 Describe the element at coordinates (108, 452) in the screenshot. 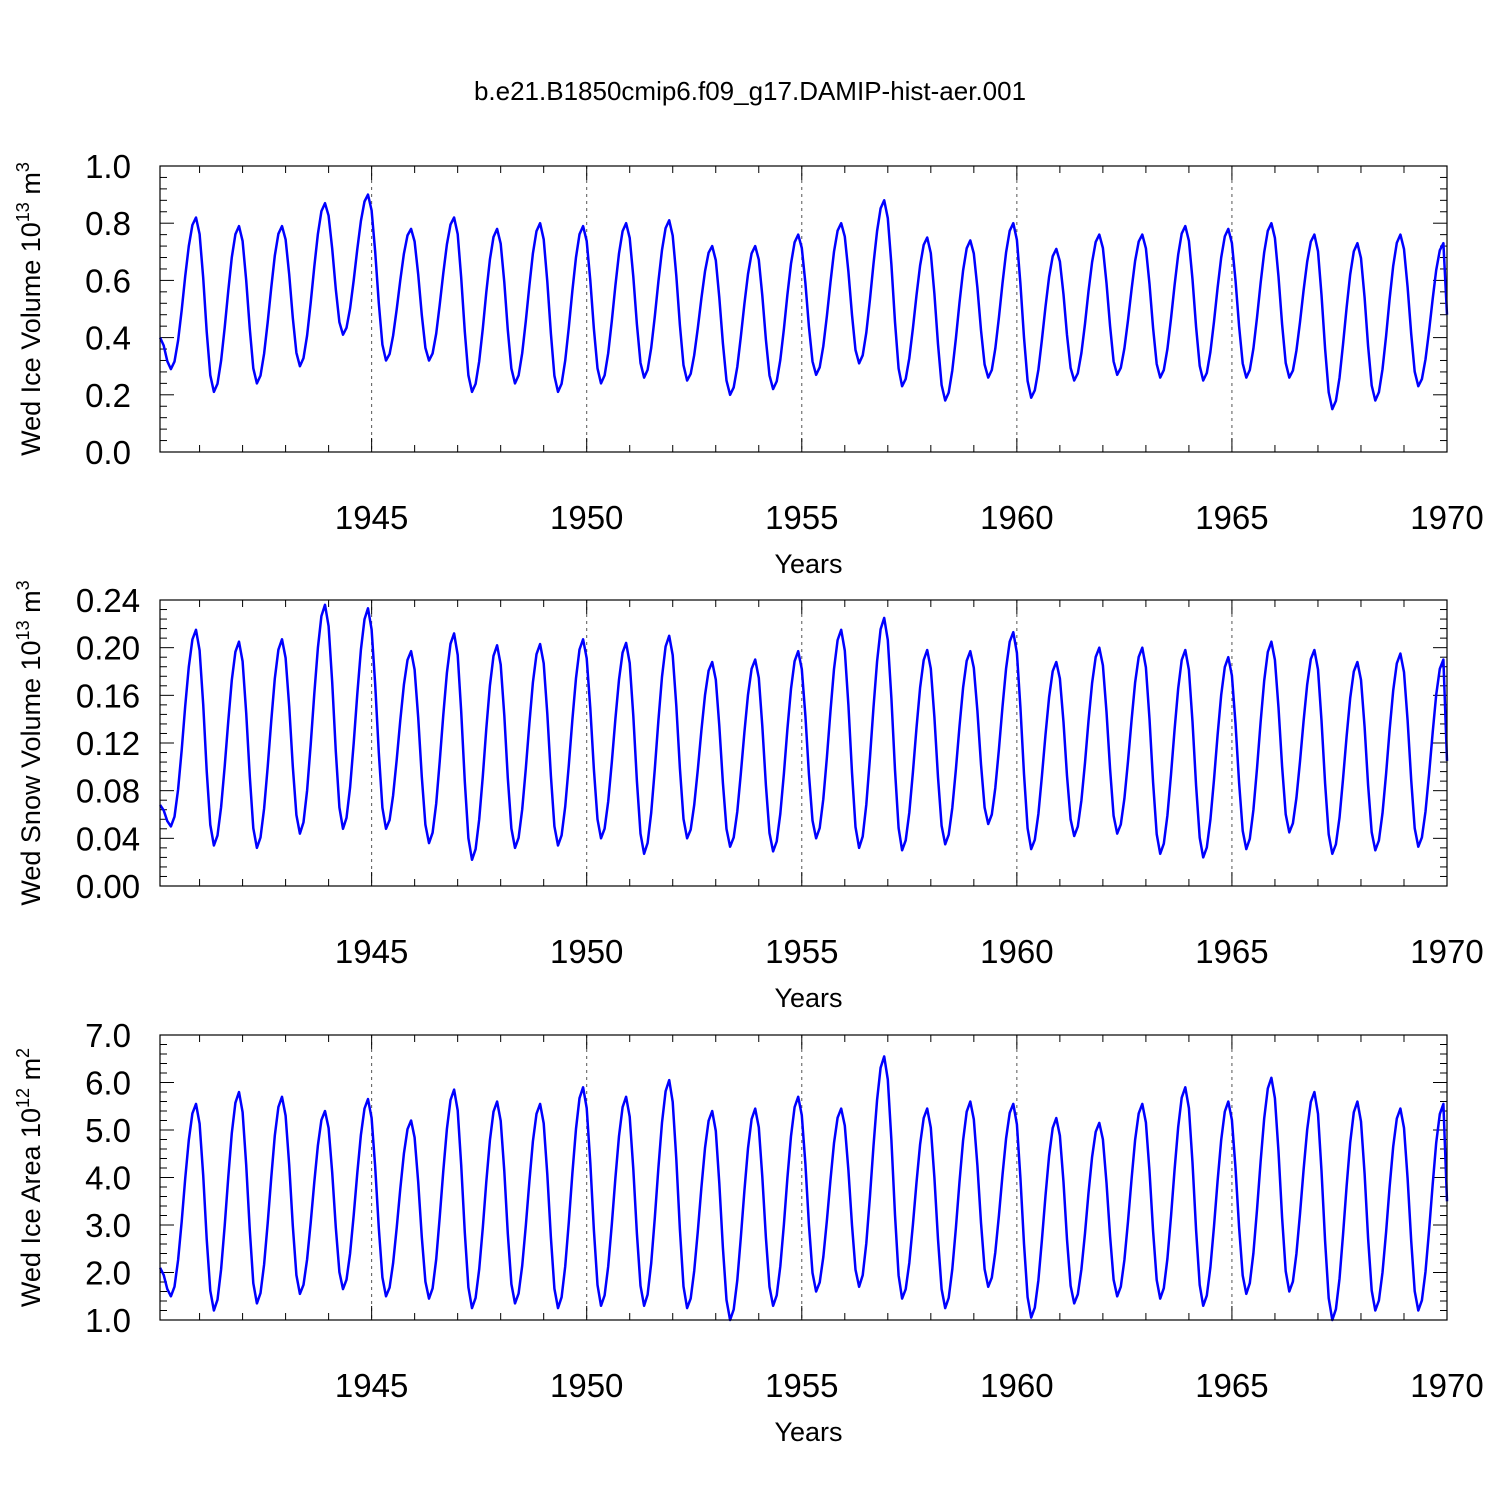

I see `y-tick-label: 0.0` at that location.